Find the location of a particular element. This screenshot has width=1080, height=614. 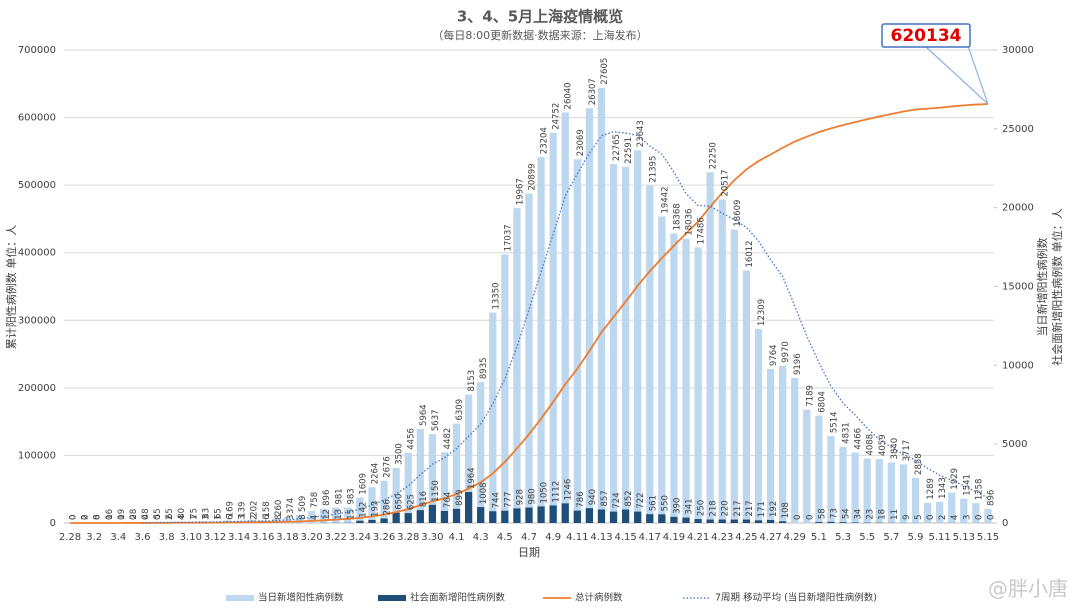

x-tick-label: 3.2 is located at coordinates (94, 537).